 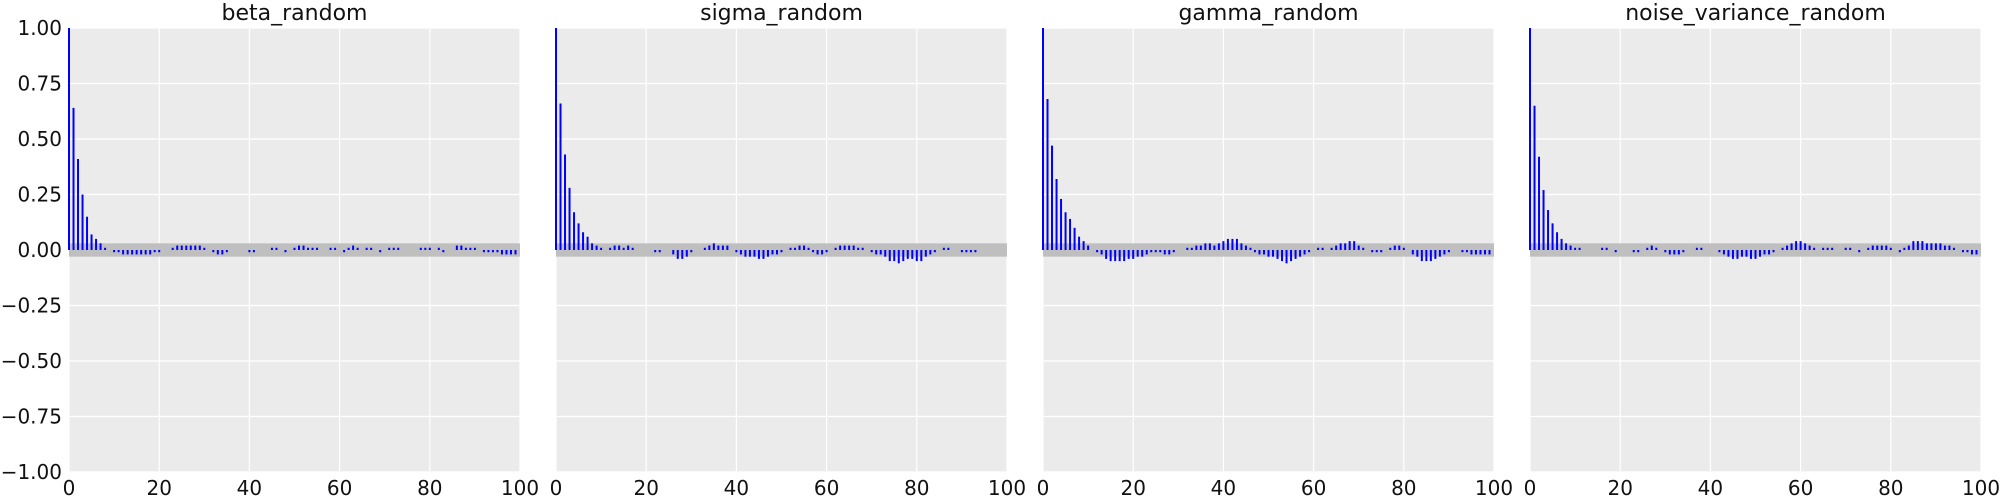 I want to click on panel-title: sigma_random, so click(x=781, y=13).